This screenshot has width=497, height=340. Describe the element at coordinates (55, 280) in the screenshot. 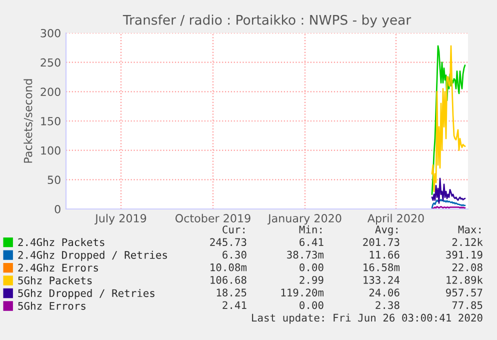

I see `legend-label: 5Ghz Packets` at that location.